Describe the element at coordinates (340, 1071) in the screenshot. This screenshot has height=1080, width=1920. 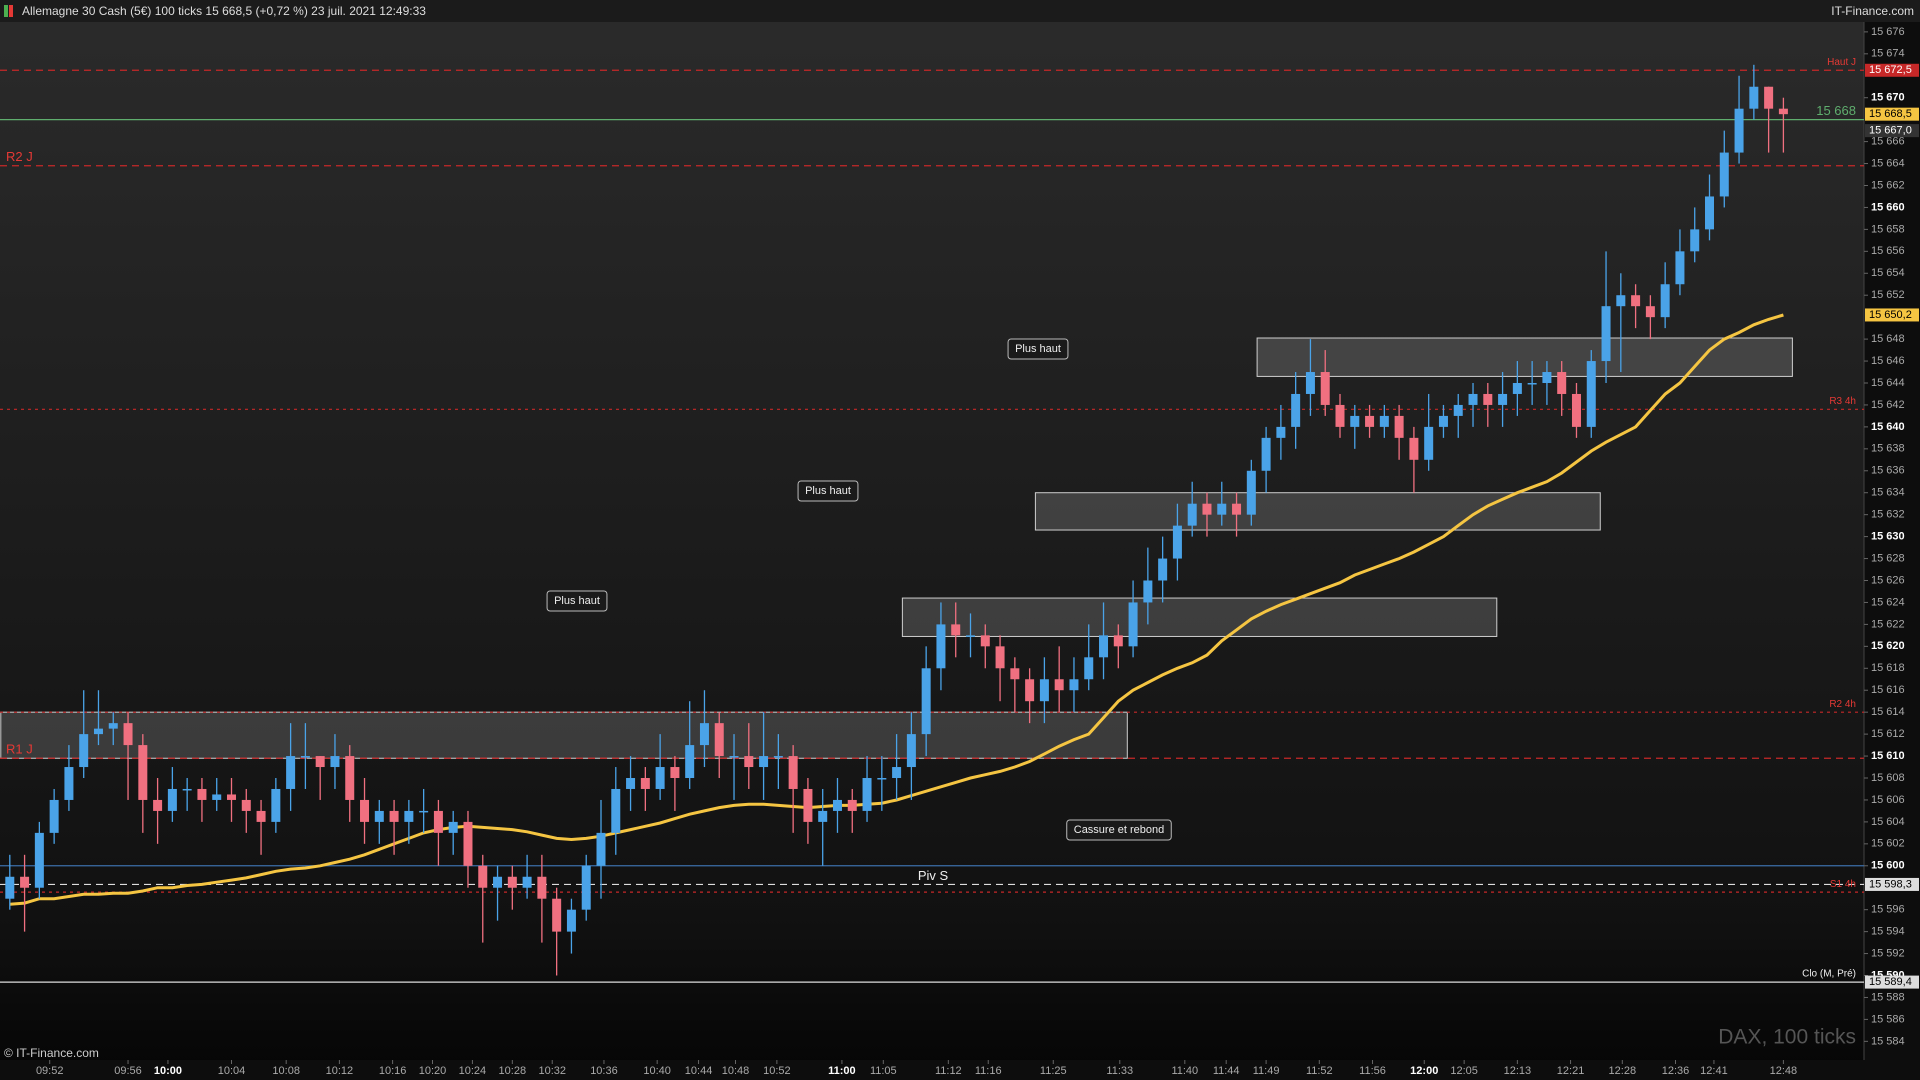
I see `x-tick-label: 10:12` at that location.